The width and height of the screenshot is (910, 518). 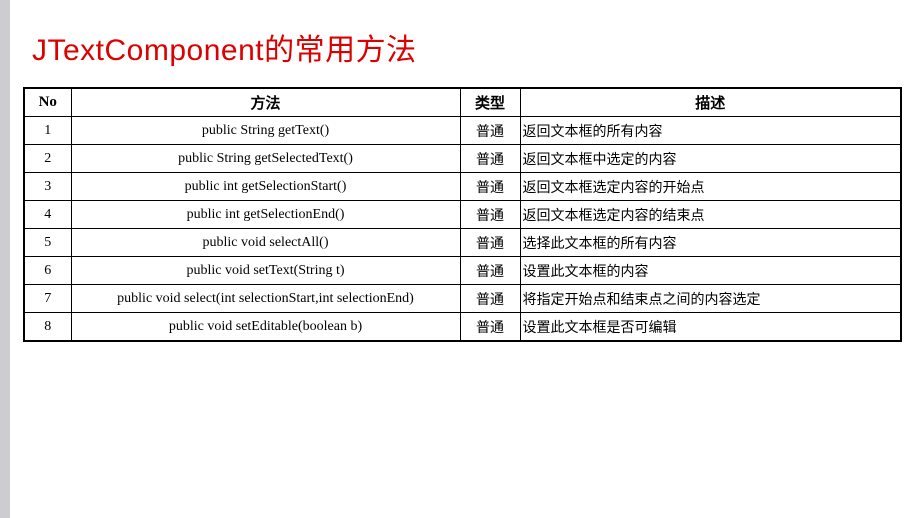 What do you see at coordinates (265, 214) in the screenshot?
I see `cell-method: public int getSelectionEnd()` at bounding box center [265, 214].